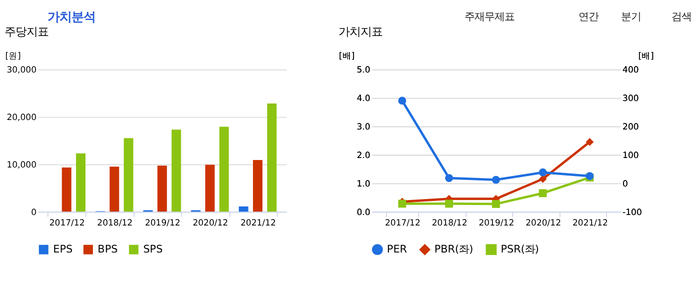 This screenshot has width=697, height=294. I want to click on y-tick-label: 20,000, so click(21, 118).